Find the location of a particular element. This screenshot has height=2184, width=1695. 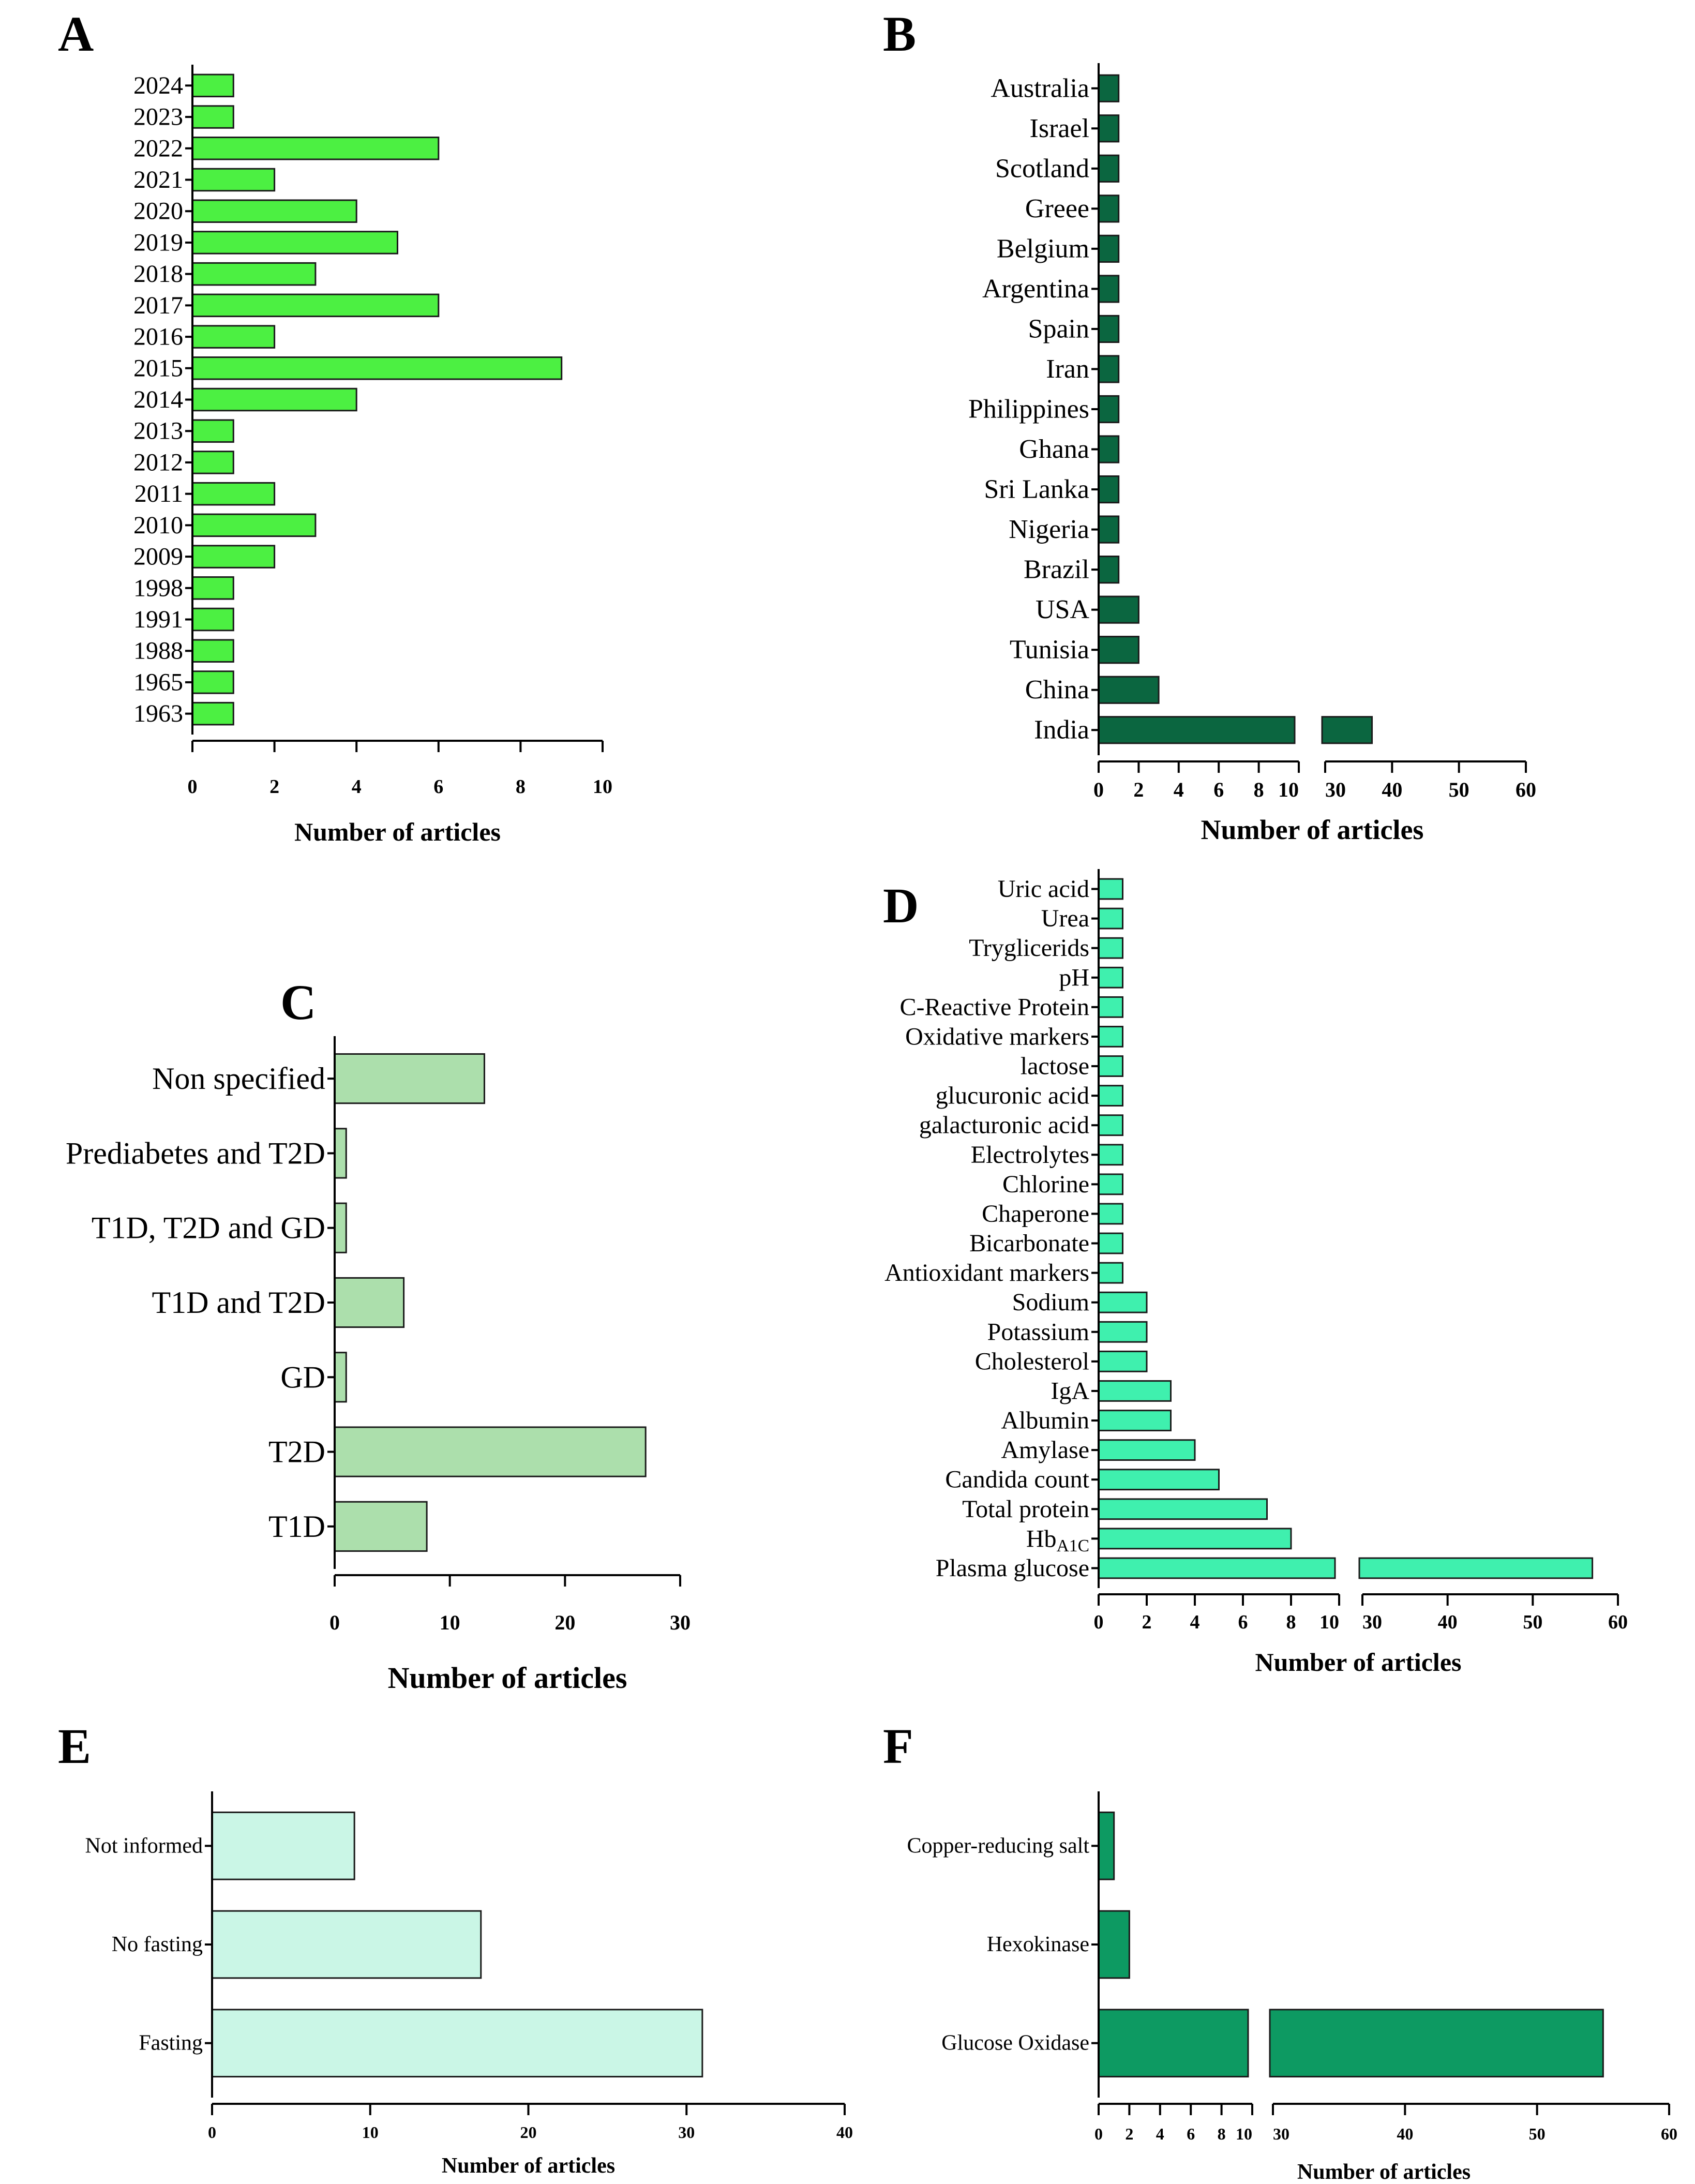

category-label: Uric acid is located at coordinates (1043, 889).